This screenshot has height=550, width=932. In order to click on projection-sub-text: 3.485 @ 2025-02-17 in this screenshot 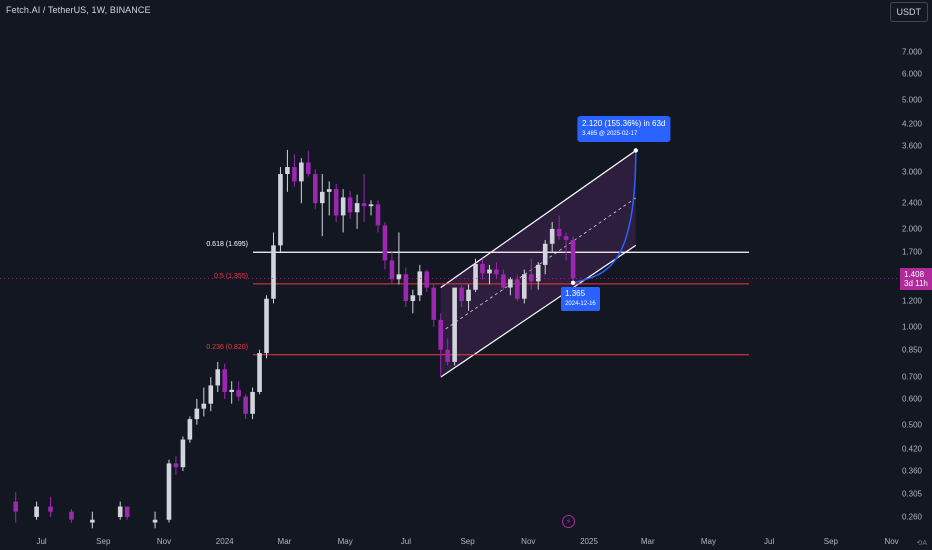, I will do `click(610, 134)`.